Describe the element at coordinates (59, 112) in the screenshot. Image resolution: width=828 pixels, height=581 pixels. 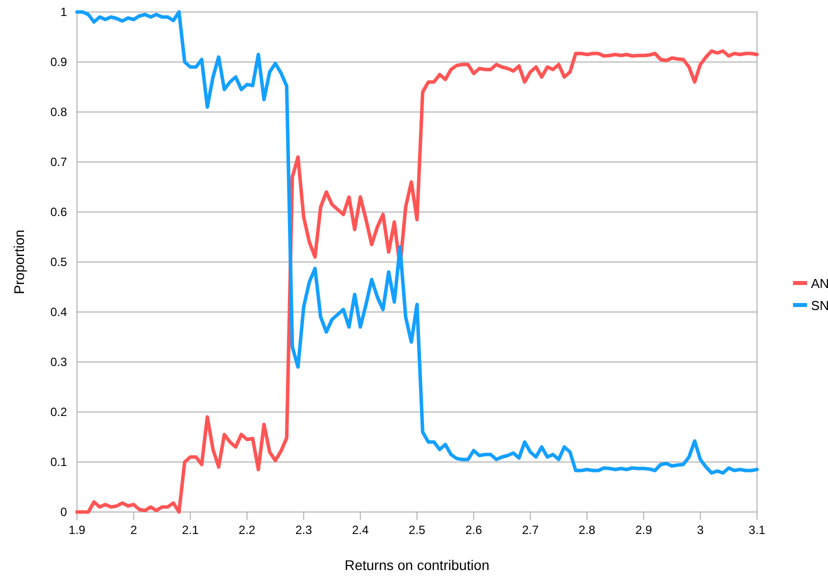
I see `y-tick-label: 0.8` at that location.